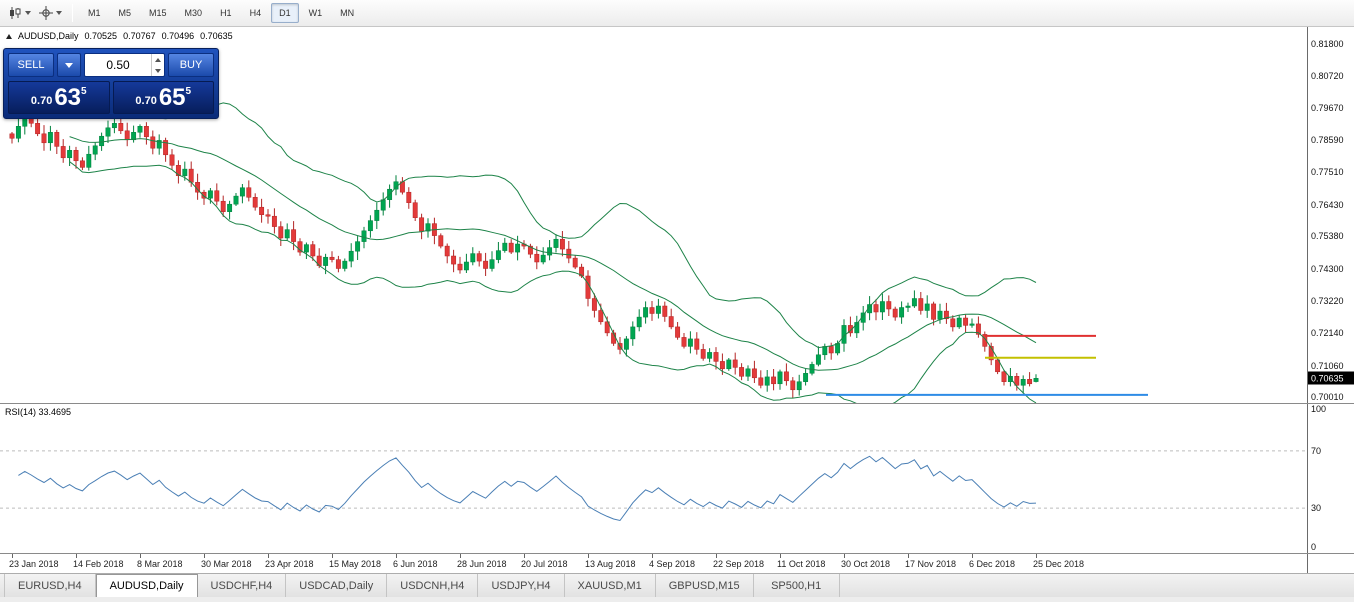  I want to click on chart-tab-usdjpy-h4: USDJPY,H4, so click(521, 585).